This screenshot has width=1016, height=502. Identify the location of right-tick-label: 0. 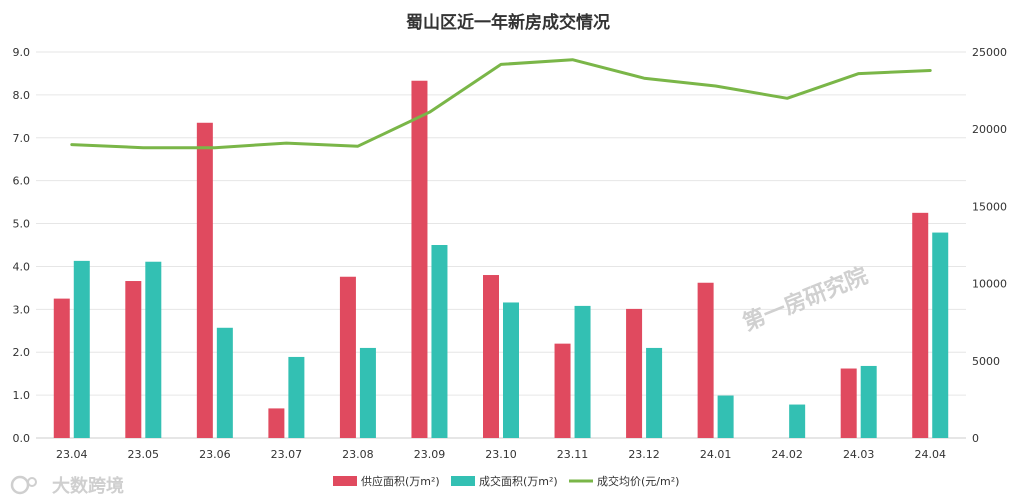
(975, 438).